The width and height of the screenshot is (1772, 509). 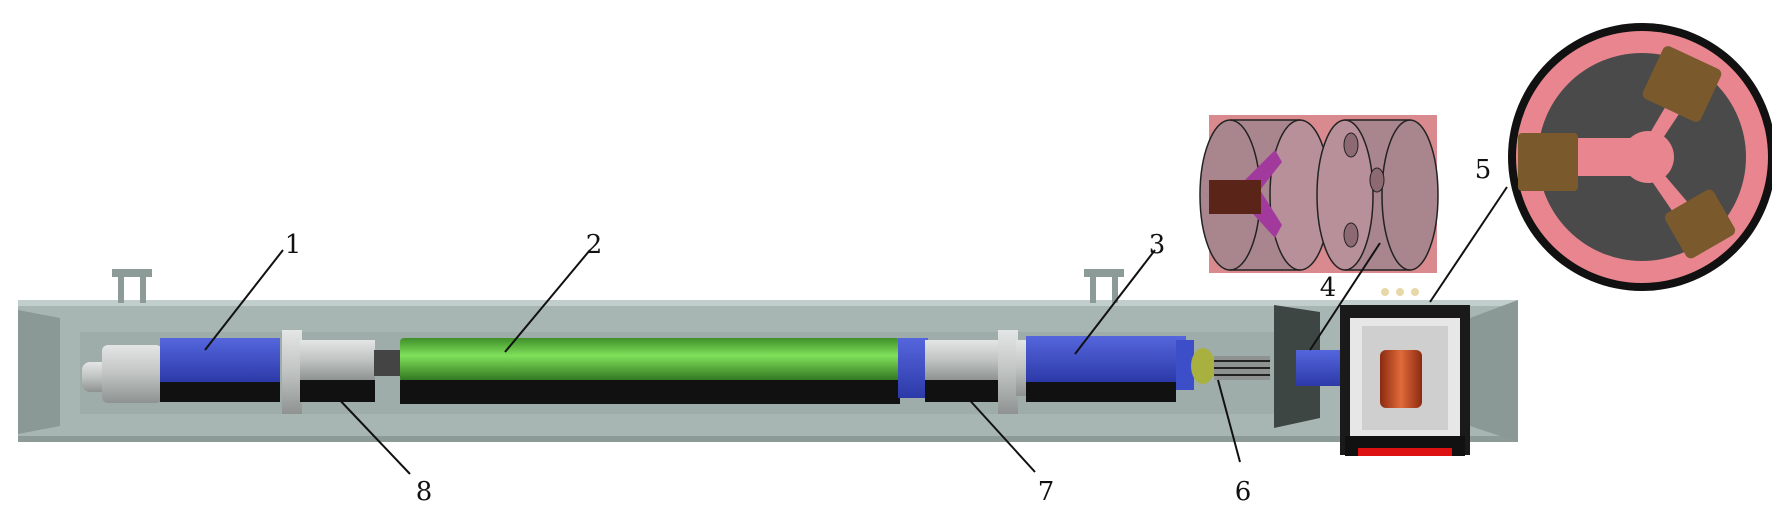 I want to click on part-7-sleeve, so click(x=962, y=372).